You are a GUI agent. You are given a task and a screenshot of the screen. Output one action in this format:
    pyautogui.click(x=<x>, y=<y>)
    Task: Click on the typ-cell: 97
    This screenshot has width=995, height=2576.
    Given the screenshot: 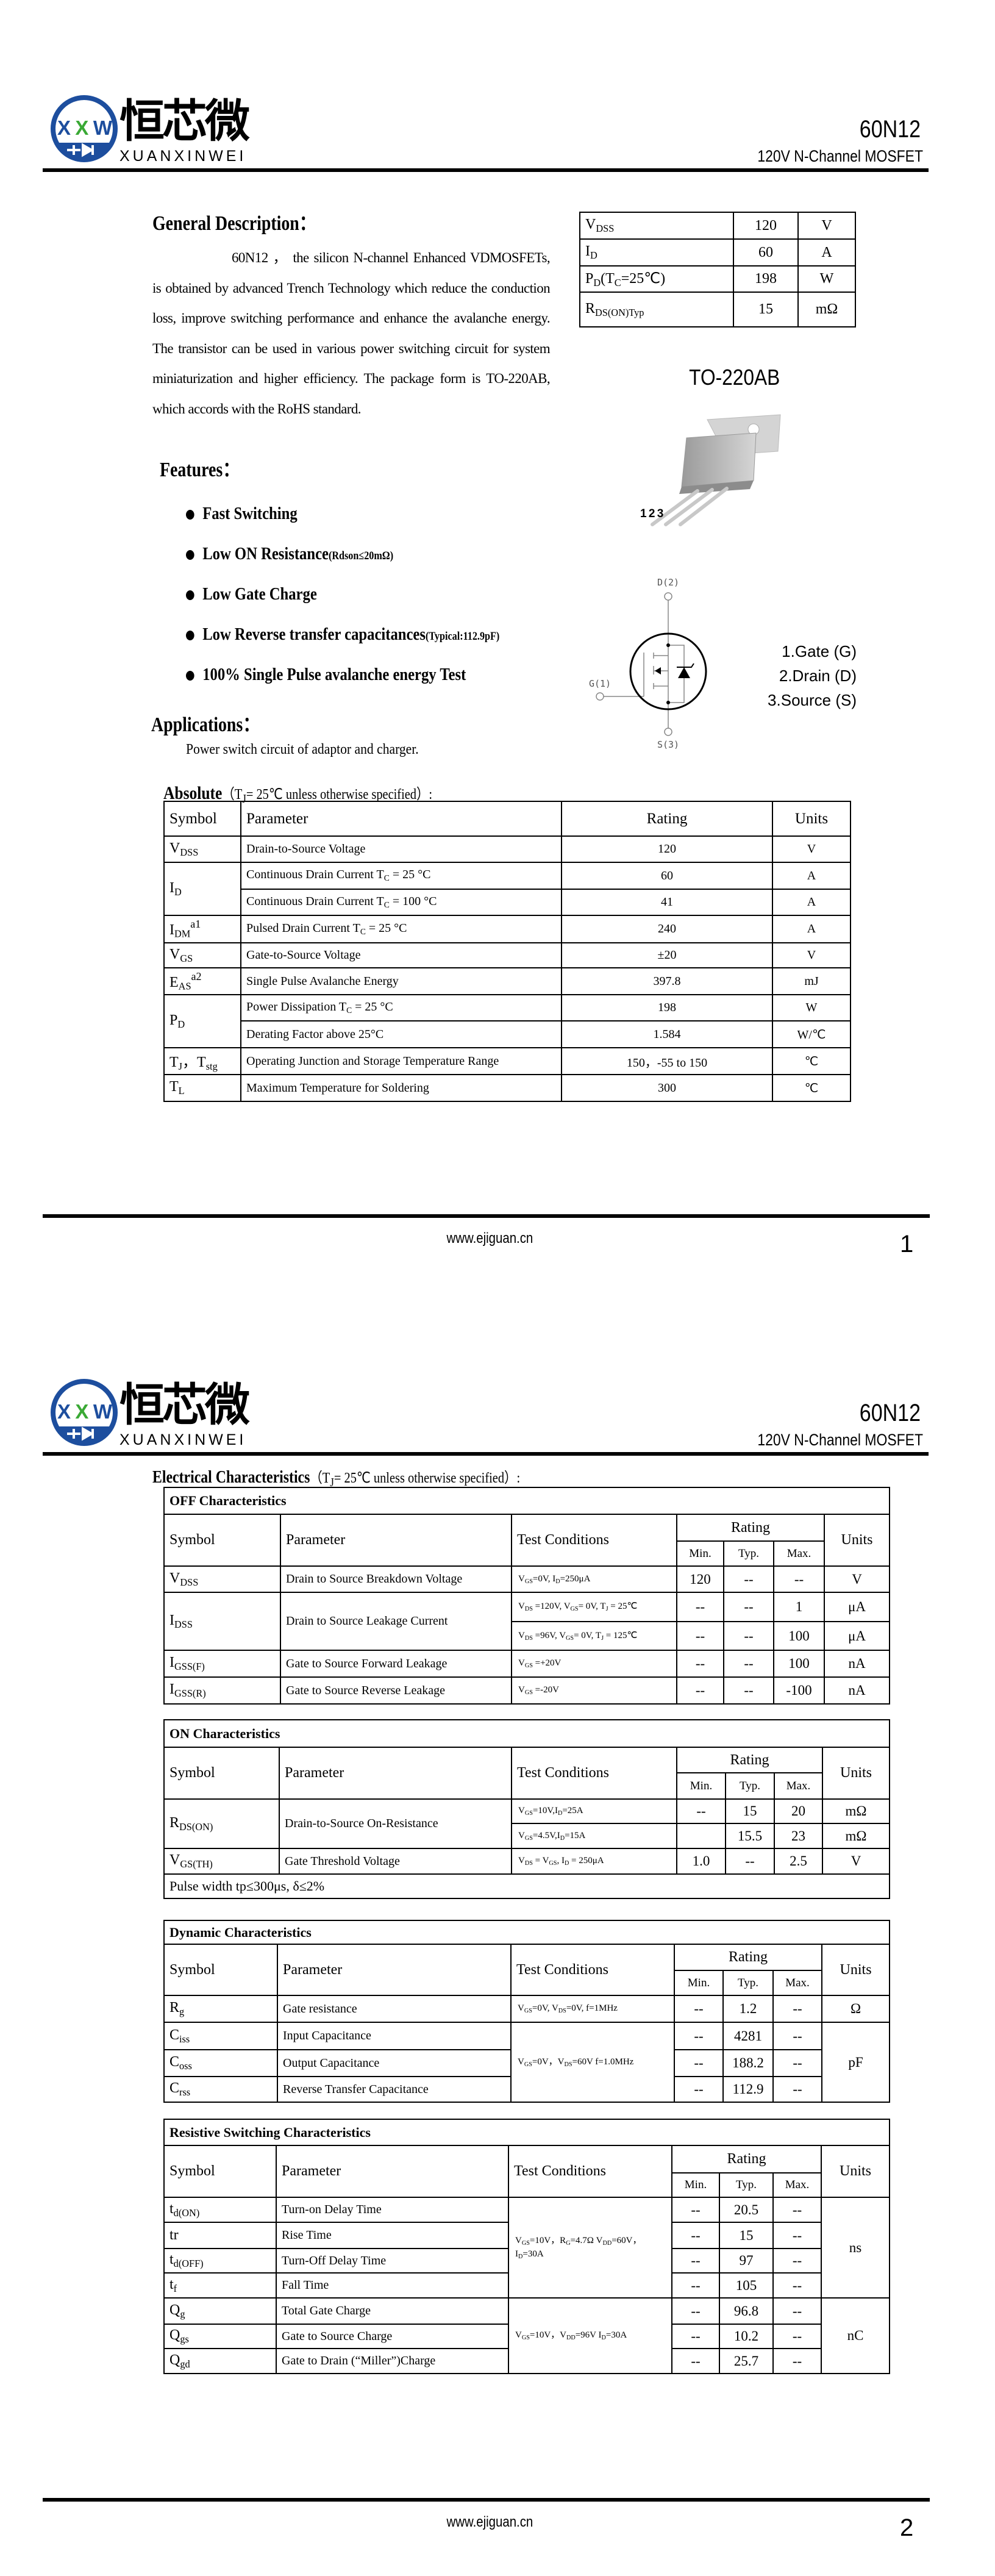 What is the action you would take?
    pyautogui.click(x=747, y=2261)
    